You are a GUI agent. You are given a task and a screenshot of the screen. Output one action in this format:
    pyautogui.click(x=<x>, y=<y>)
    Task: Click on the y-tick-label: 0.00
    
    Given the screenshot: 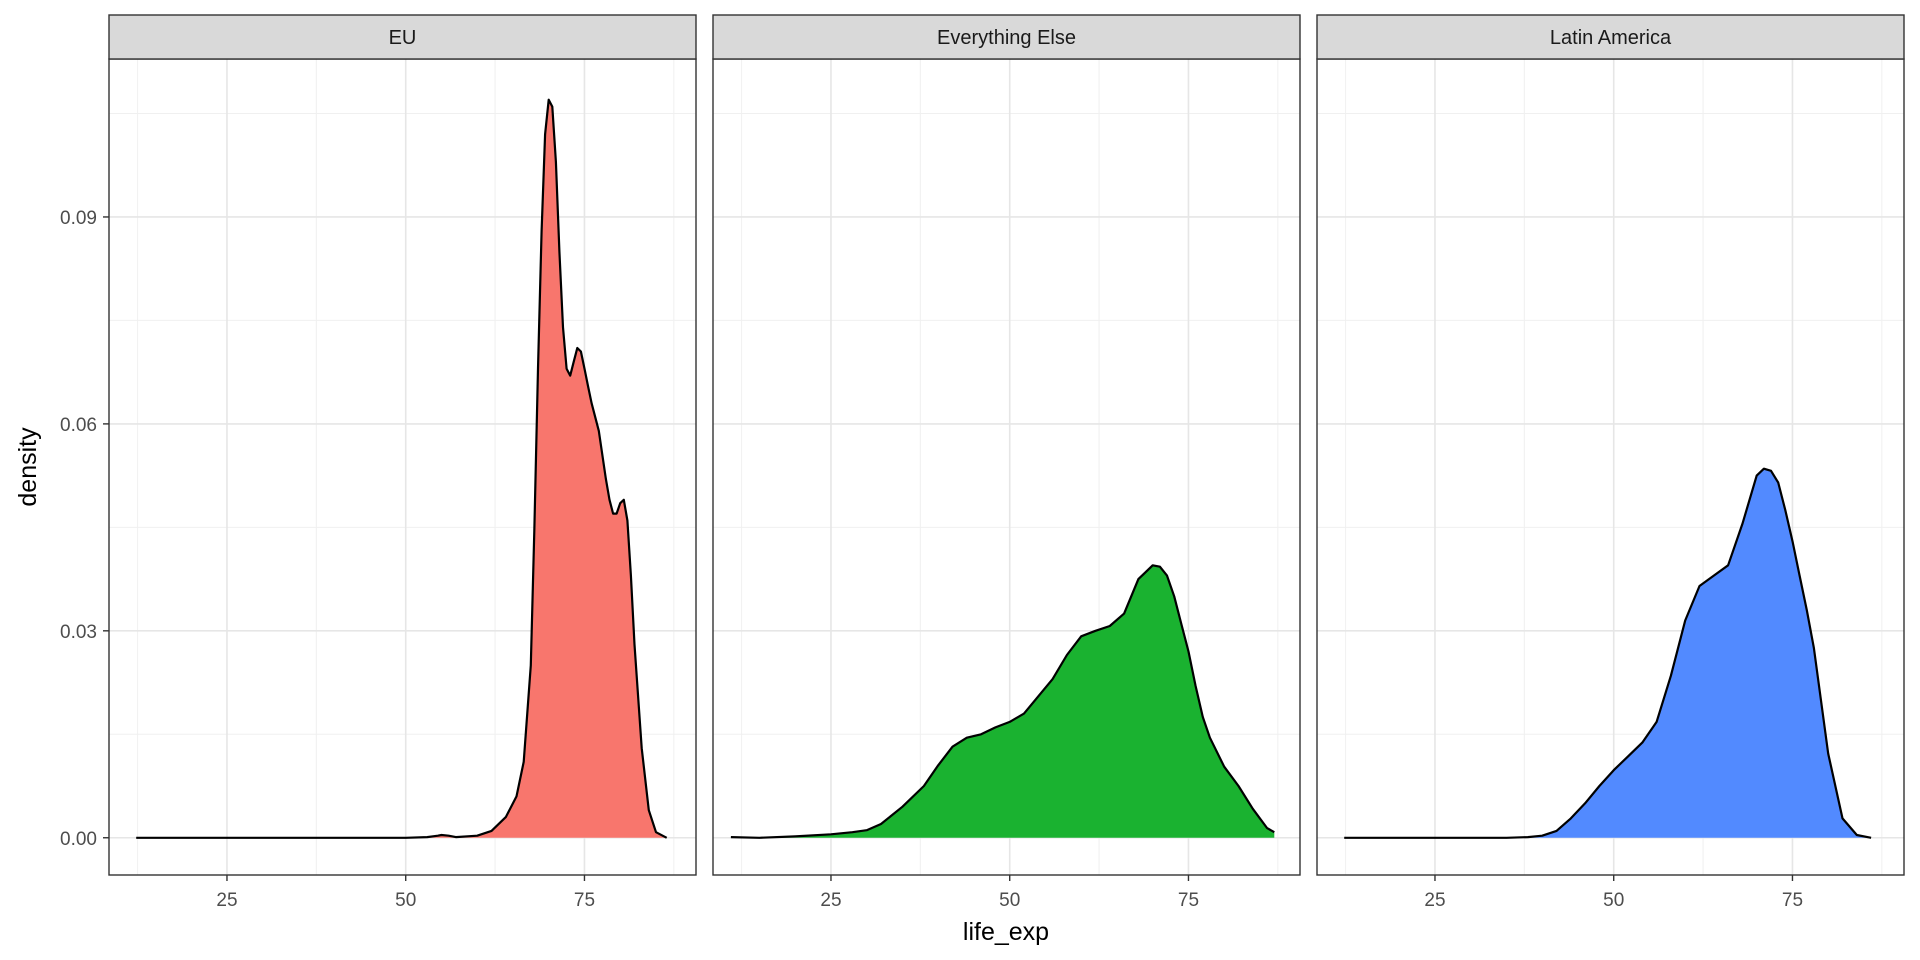 What is the action you would take?
    pyautogui.click(x=78, y=839)
    